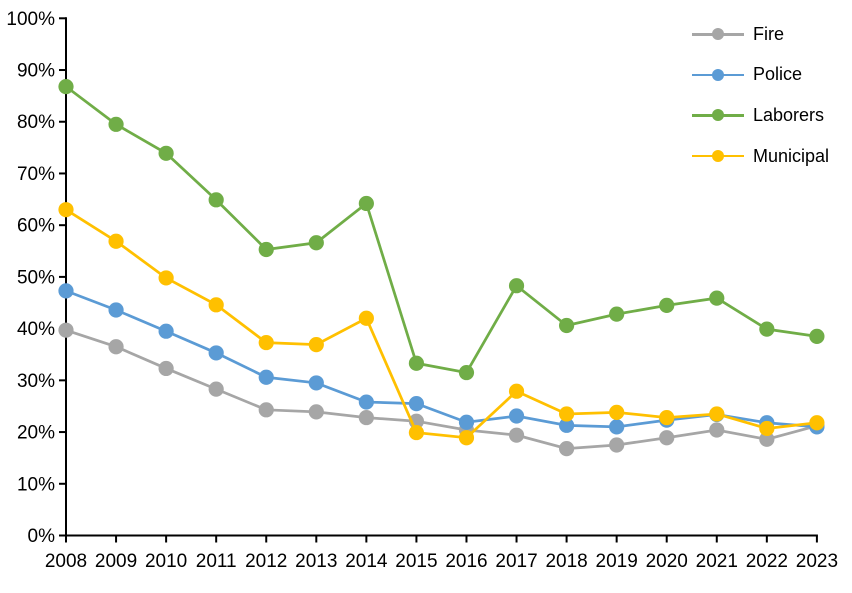 The image size is (852, 593). Describe the element at coordinates (36, 226) in the screenshot. I see `y-tick-label: 60%` at that location.